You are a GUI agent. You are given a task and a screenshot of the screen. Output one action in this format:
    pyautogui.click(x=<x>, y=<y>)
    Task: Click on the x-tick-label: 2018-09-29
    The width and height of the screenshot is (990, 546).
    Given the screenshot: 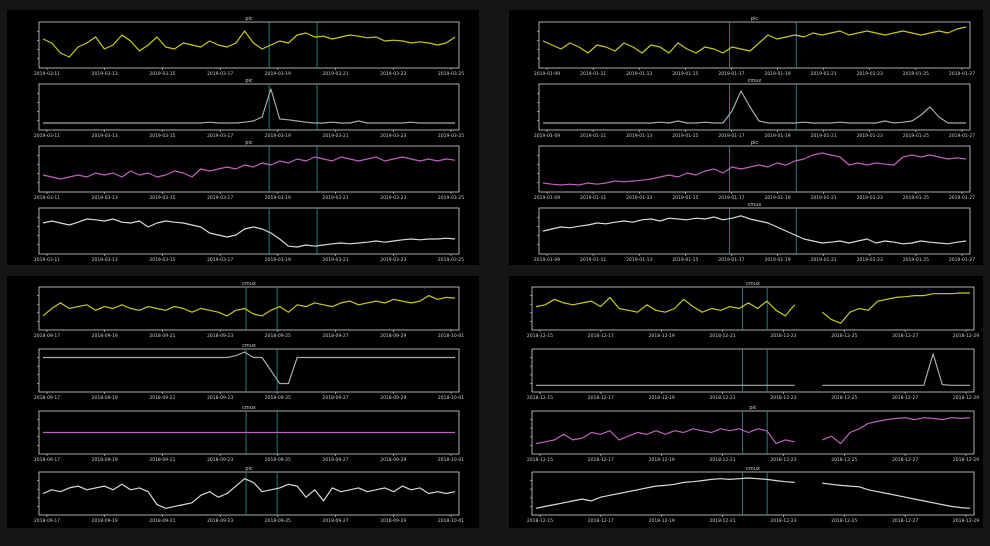 What is the action you would take?
    pyautogui.click(x=393, y=336)
    